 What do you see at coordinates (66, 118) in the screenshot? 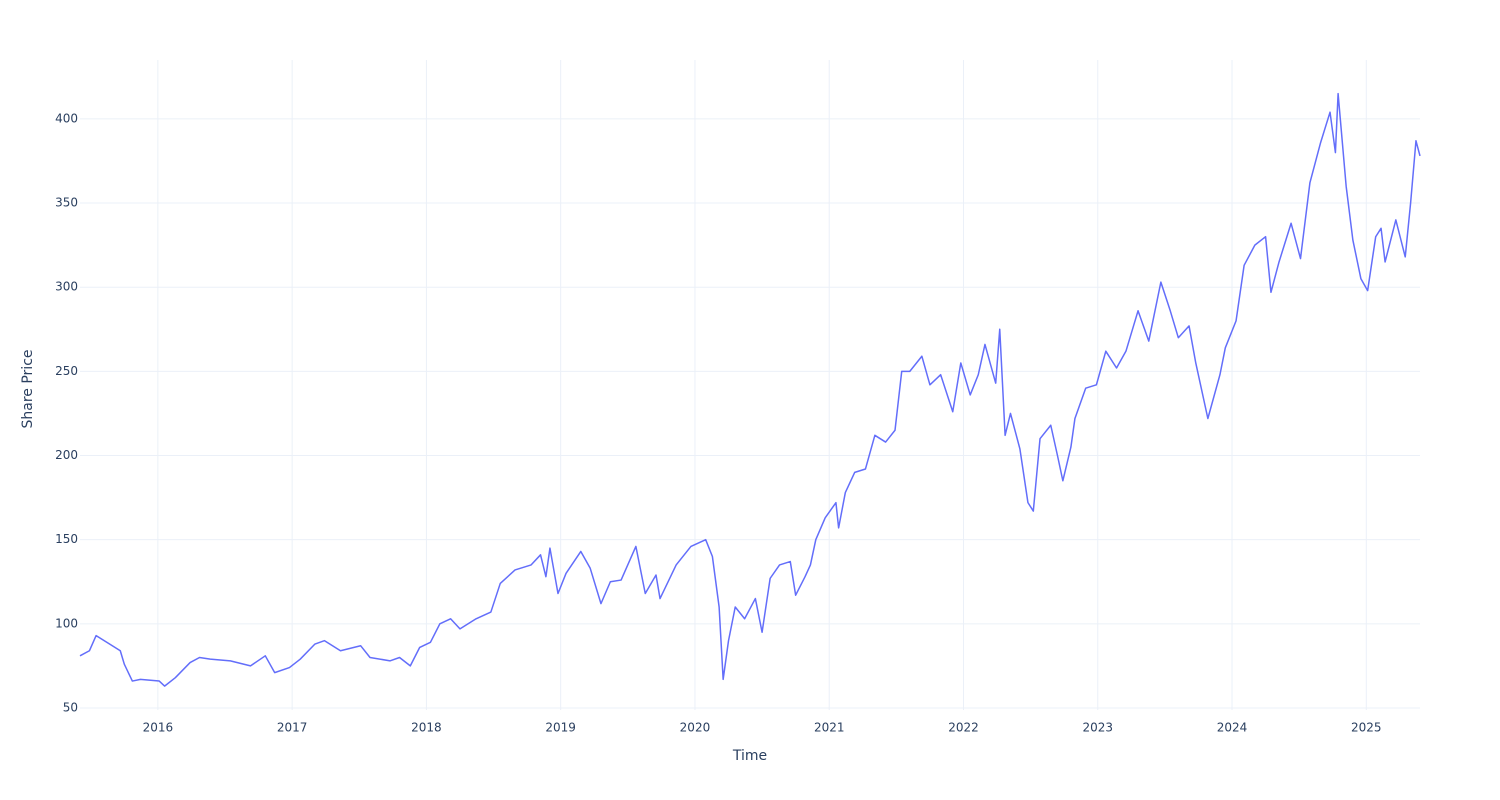
I see `y-tick-label: 400` at bounding box center [66, 118].